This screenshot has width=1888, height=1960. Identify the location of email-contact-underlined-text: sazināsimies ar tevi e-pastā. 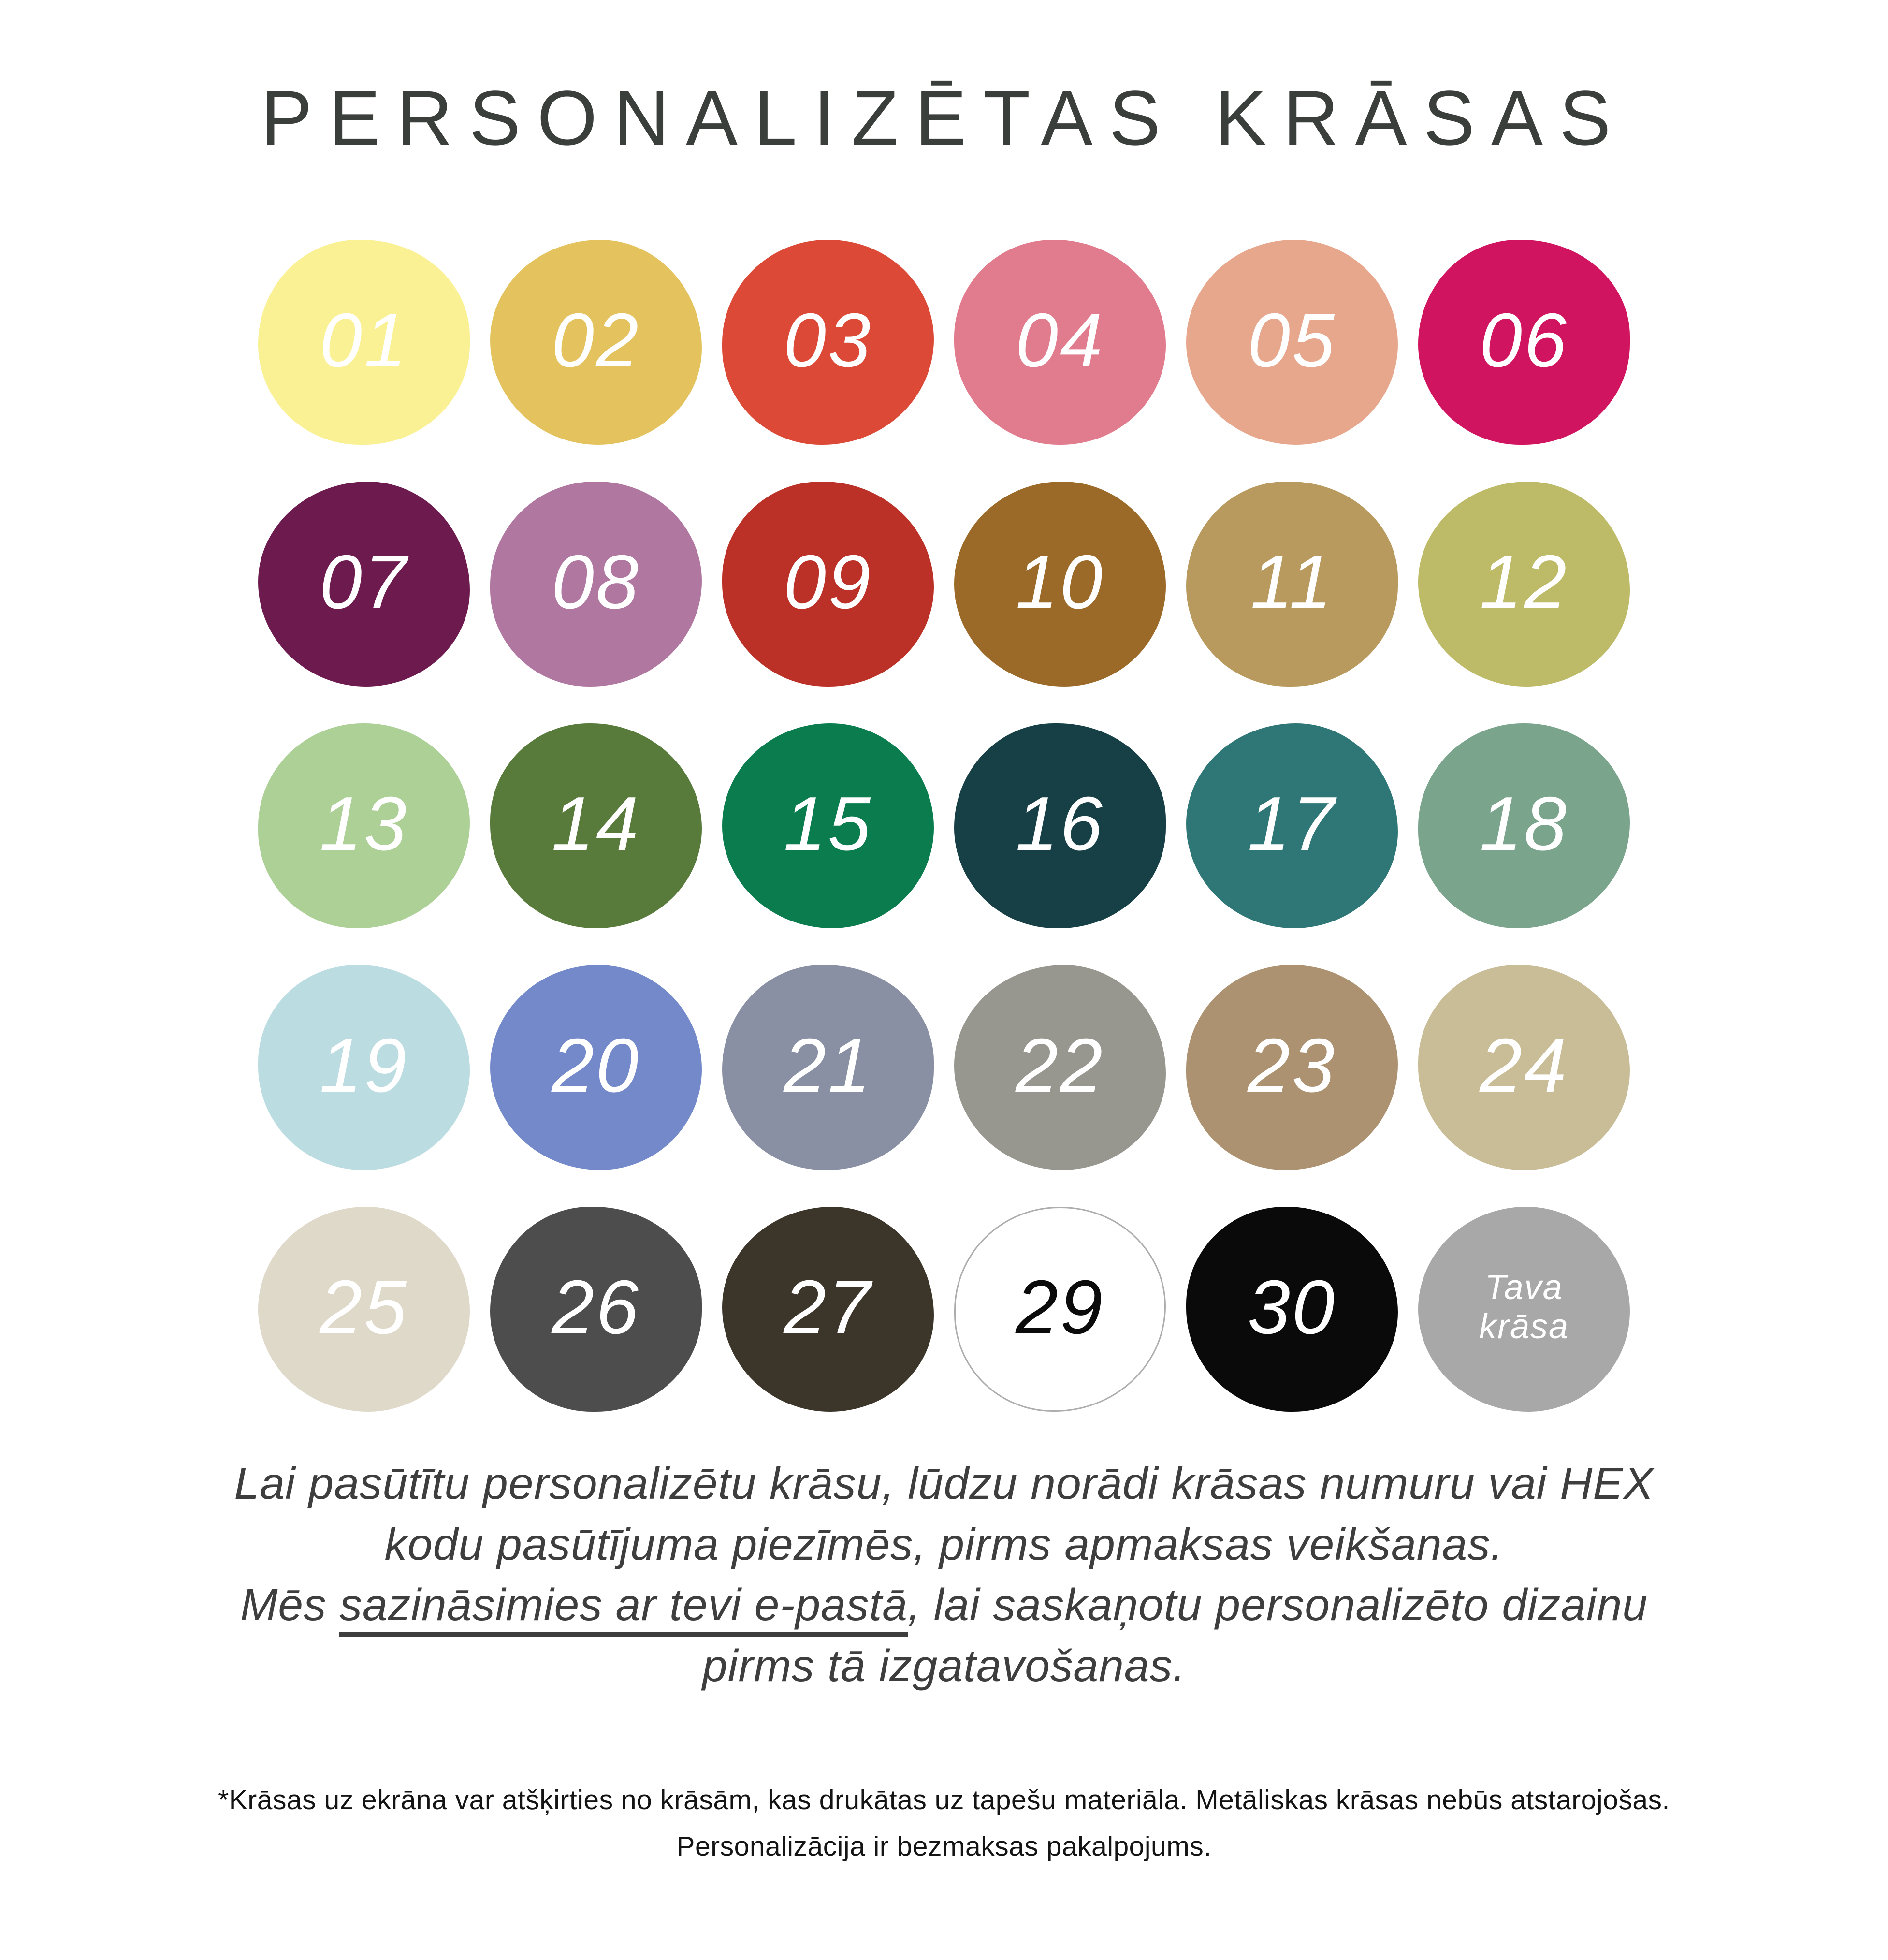
(623, 1608).